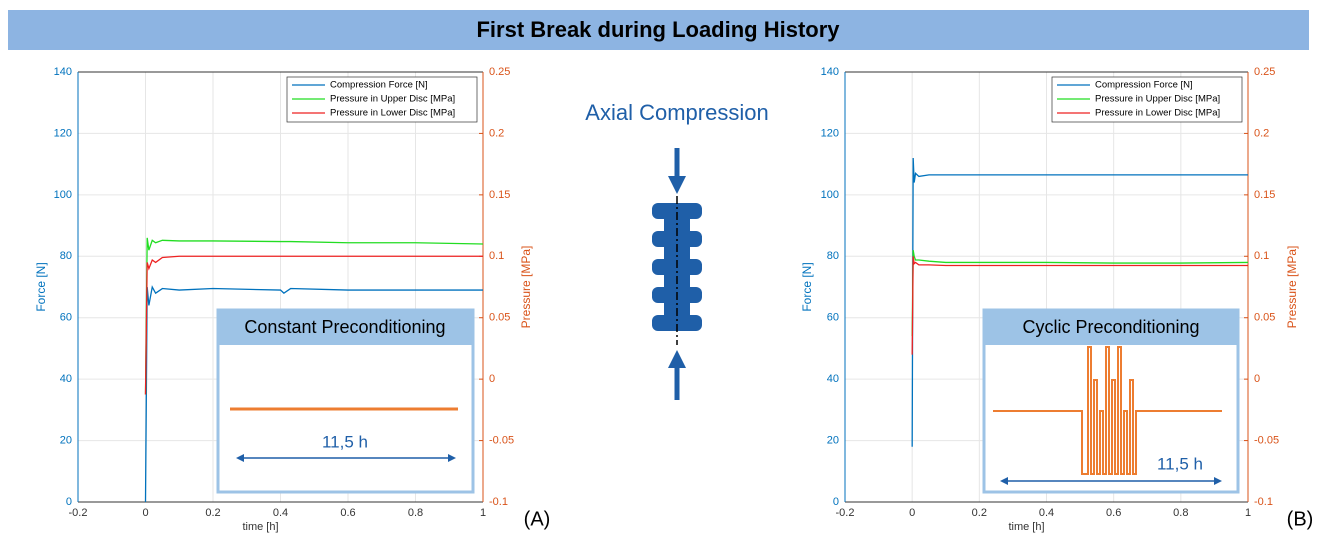 The width and height of the screenshot is (1317, 535). What do you see at coordinates (677, 274) in the screenshot?
I see `spine-icon` at bounding box center [677, 274].